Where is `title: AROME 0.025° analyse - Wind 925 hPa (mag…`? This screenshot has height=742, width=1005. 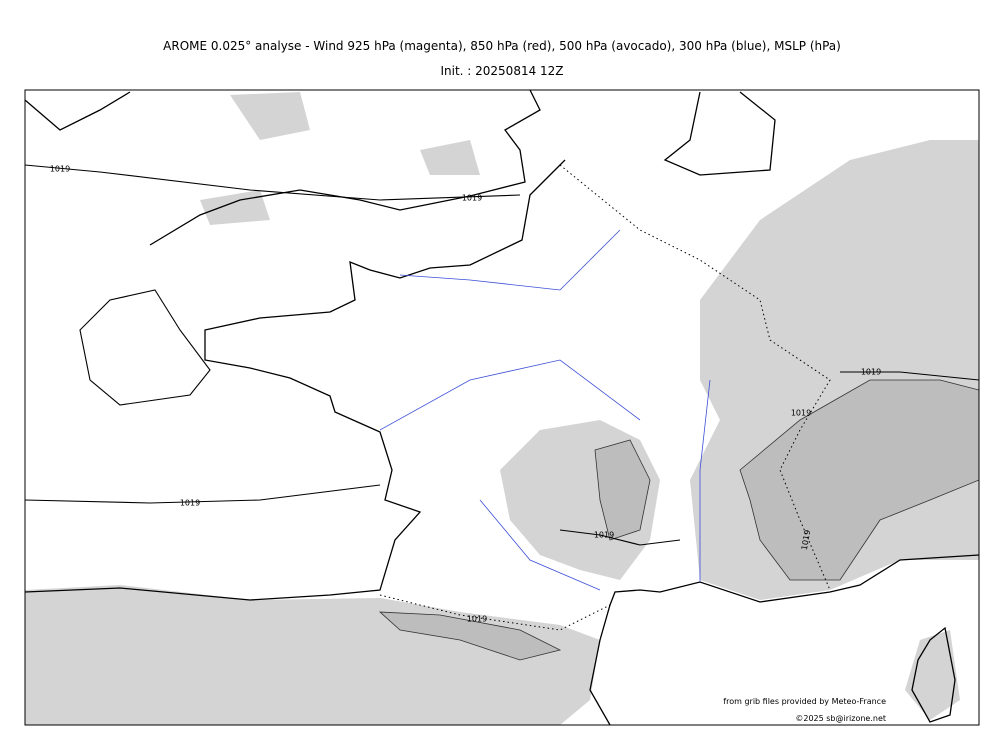
title: AROME 0.025° analyse - Wind 925 hPa (mag… is located at coordinates (502, 46).